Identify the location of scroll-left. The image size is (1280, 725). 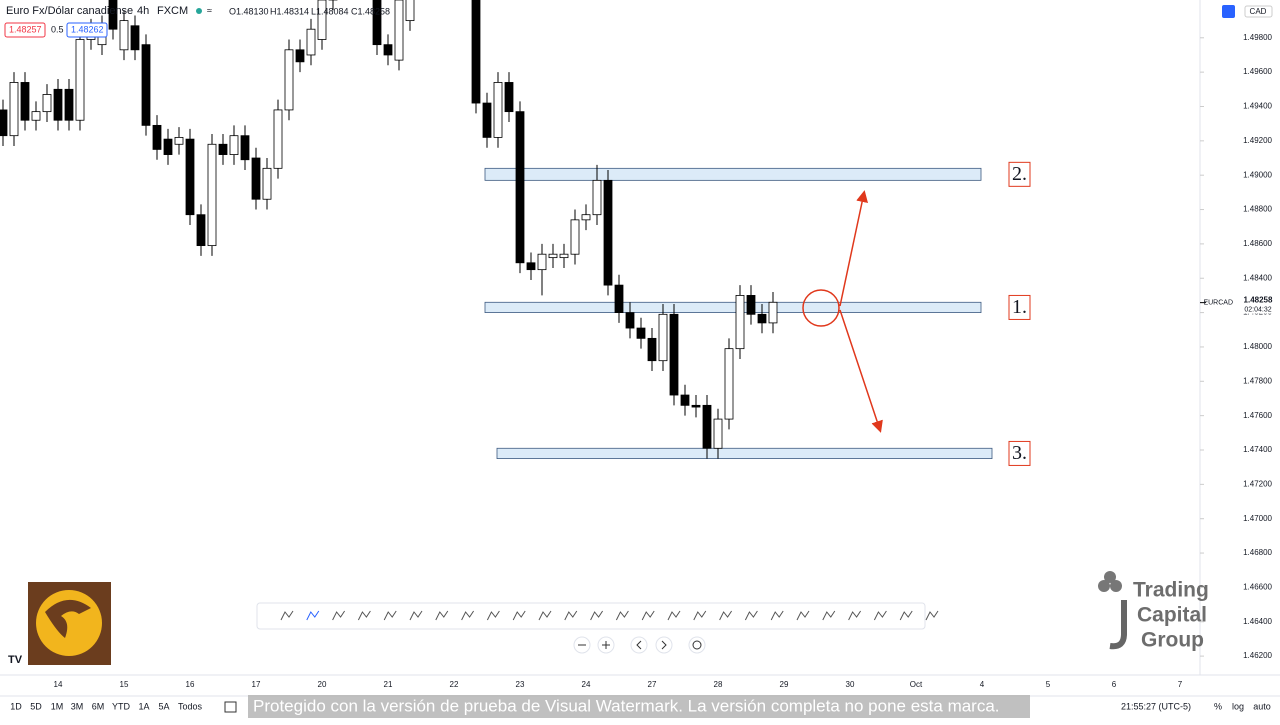
(639, 645).